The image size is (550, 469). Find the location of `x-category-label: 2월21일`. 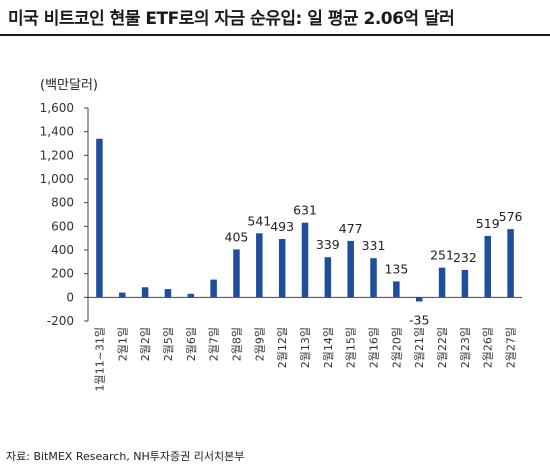

x-category-label: 2월21일 is located at coordinates (419, 347).